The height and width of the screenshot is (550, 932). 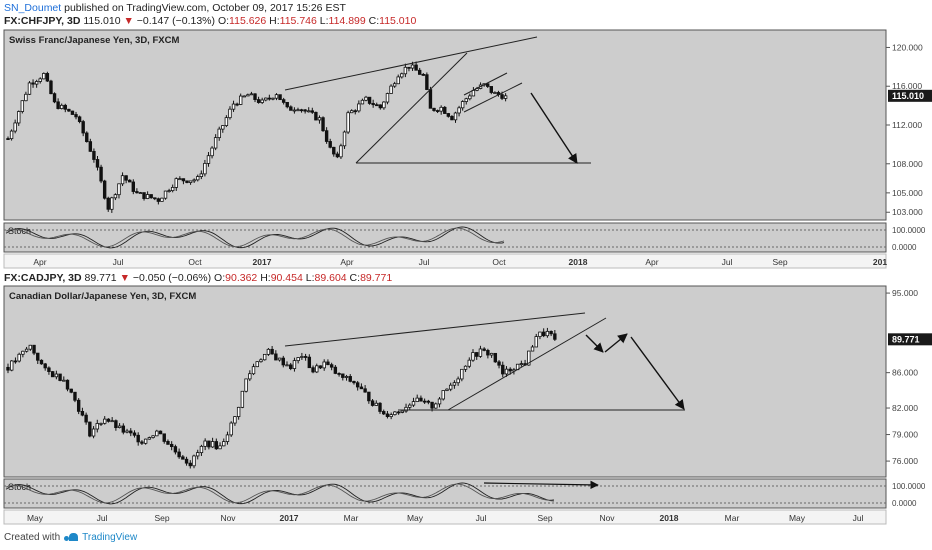 What do you see at coordinates (43, 278) in the screenshot?
I see `symbol-name: FX:CADJPY, 3D` at bounding box center [43, 278].